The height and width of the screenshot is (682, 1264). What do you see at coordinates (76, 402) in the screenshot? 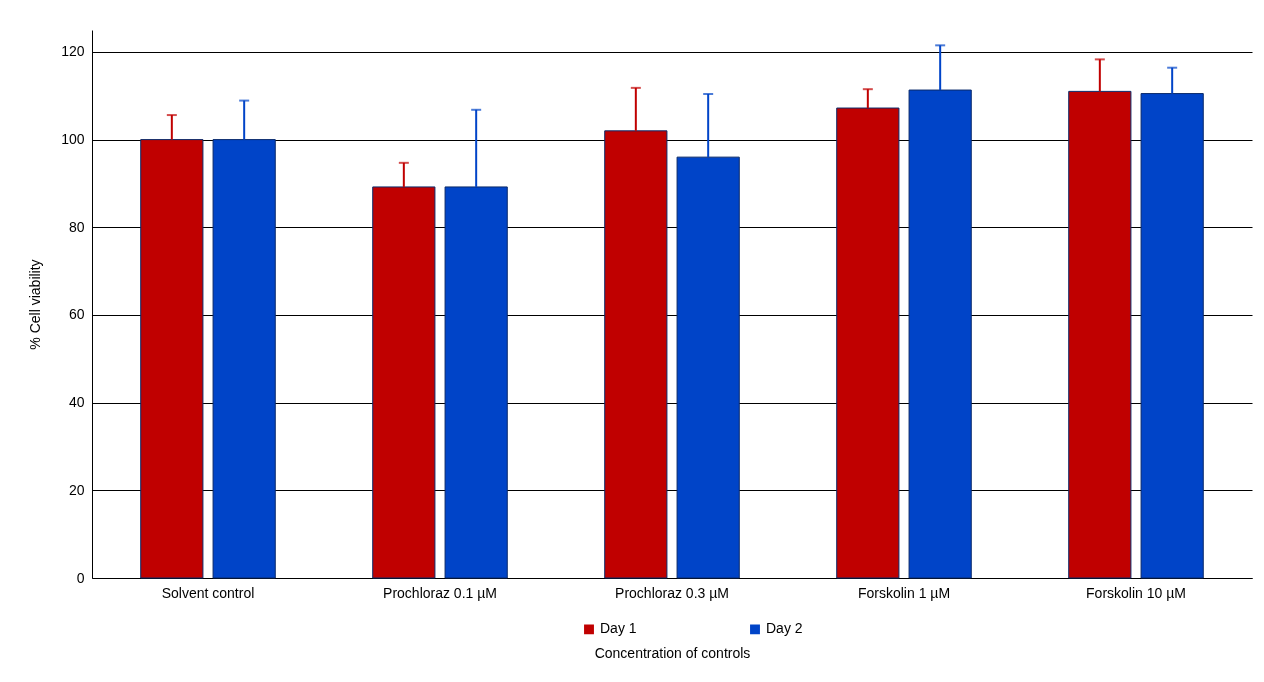
I see `y-tick-label: 40` at bounding box center [76, 402].